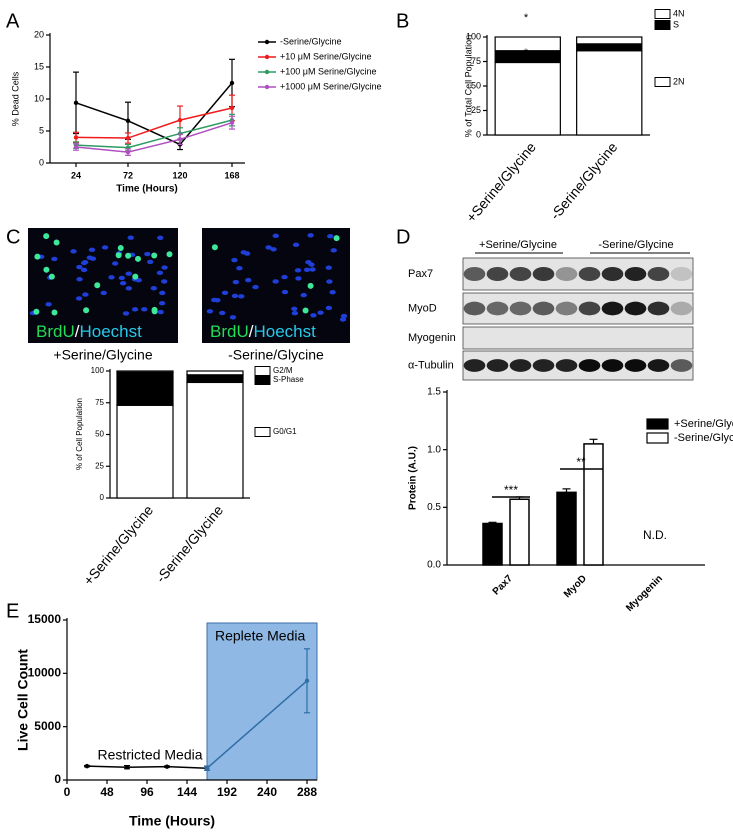 The width and height of the screenshot is (733, 834). What do you see at coordinates (703, 424) in the screenshot?
I see `legend-label: +Serine/Glycine` at bounding box center [703, 424].